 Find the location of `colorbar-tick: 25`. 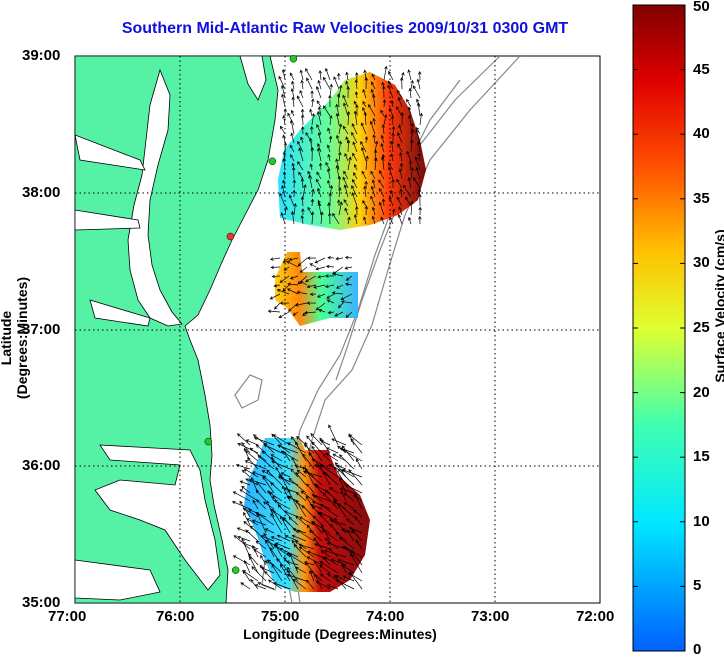

colorbar-tick: 25 is located at coordinates (701, 327).